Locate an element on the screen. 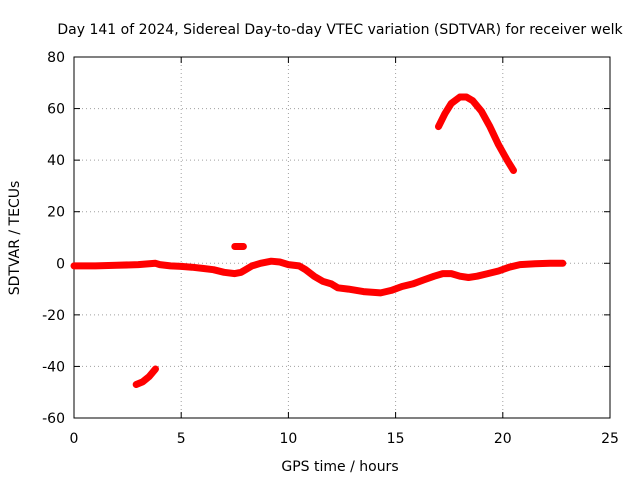 The height and width of the screenshot is (480, 640). series-arc-trace is located at coordinates (476, 133).